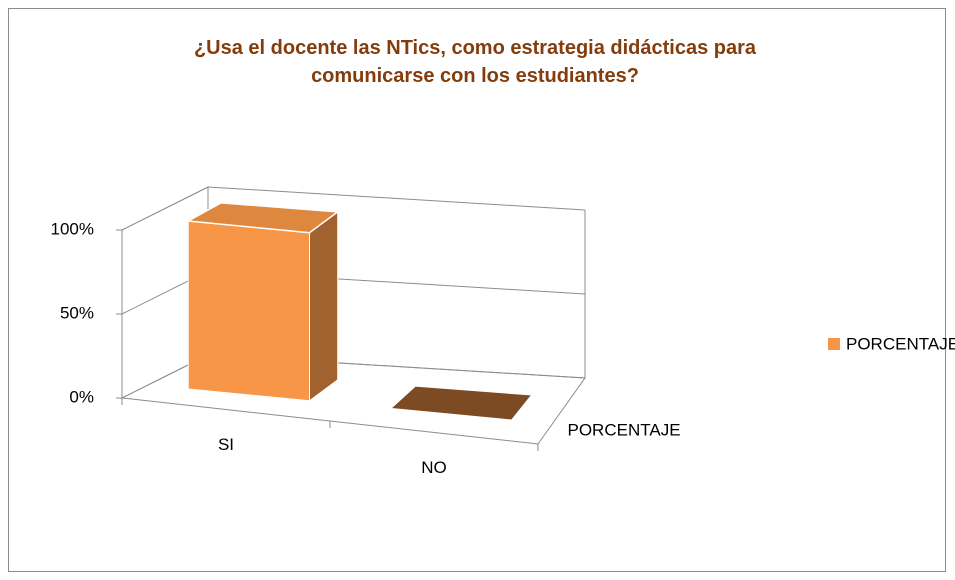 The height and width of the screenshot is (580, 955). Describe the element at coordinates (249, 311) in the screenshot. I see `bar-front` at that location.